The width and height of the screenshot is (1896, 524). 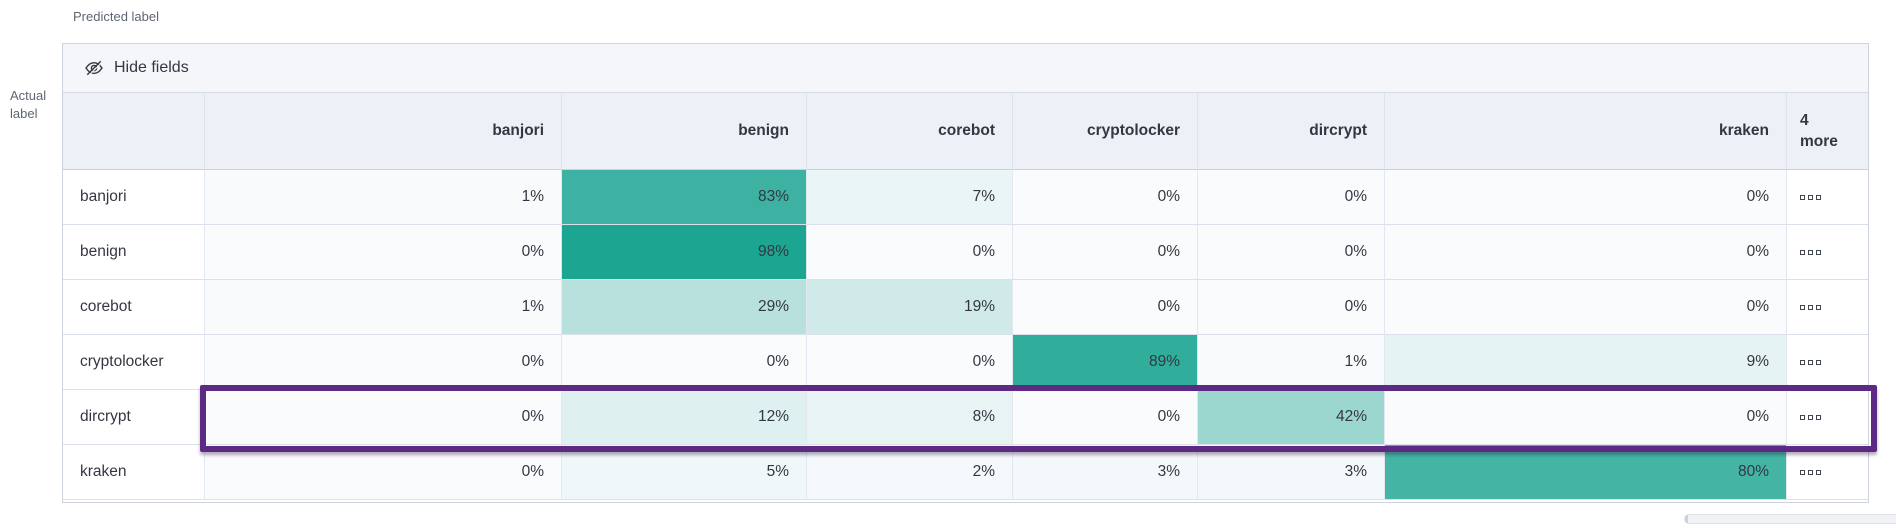 I want to click on matrix-cell-cryptolocker-kraken: 9%, so click(x=1586, y=362).